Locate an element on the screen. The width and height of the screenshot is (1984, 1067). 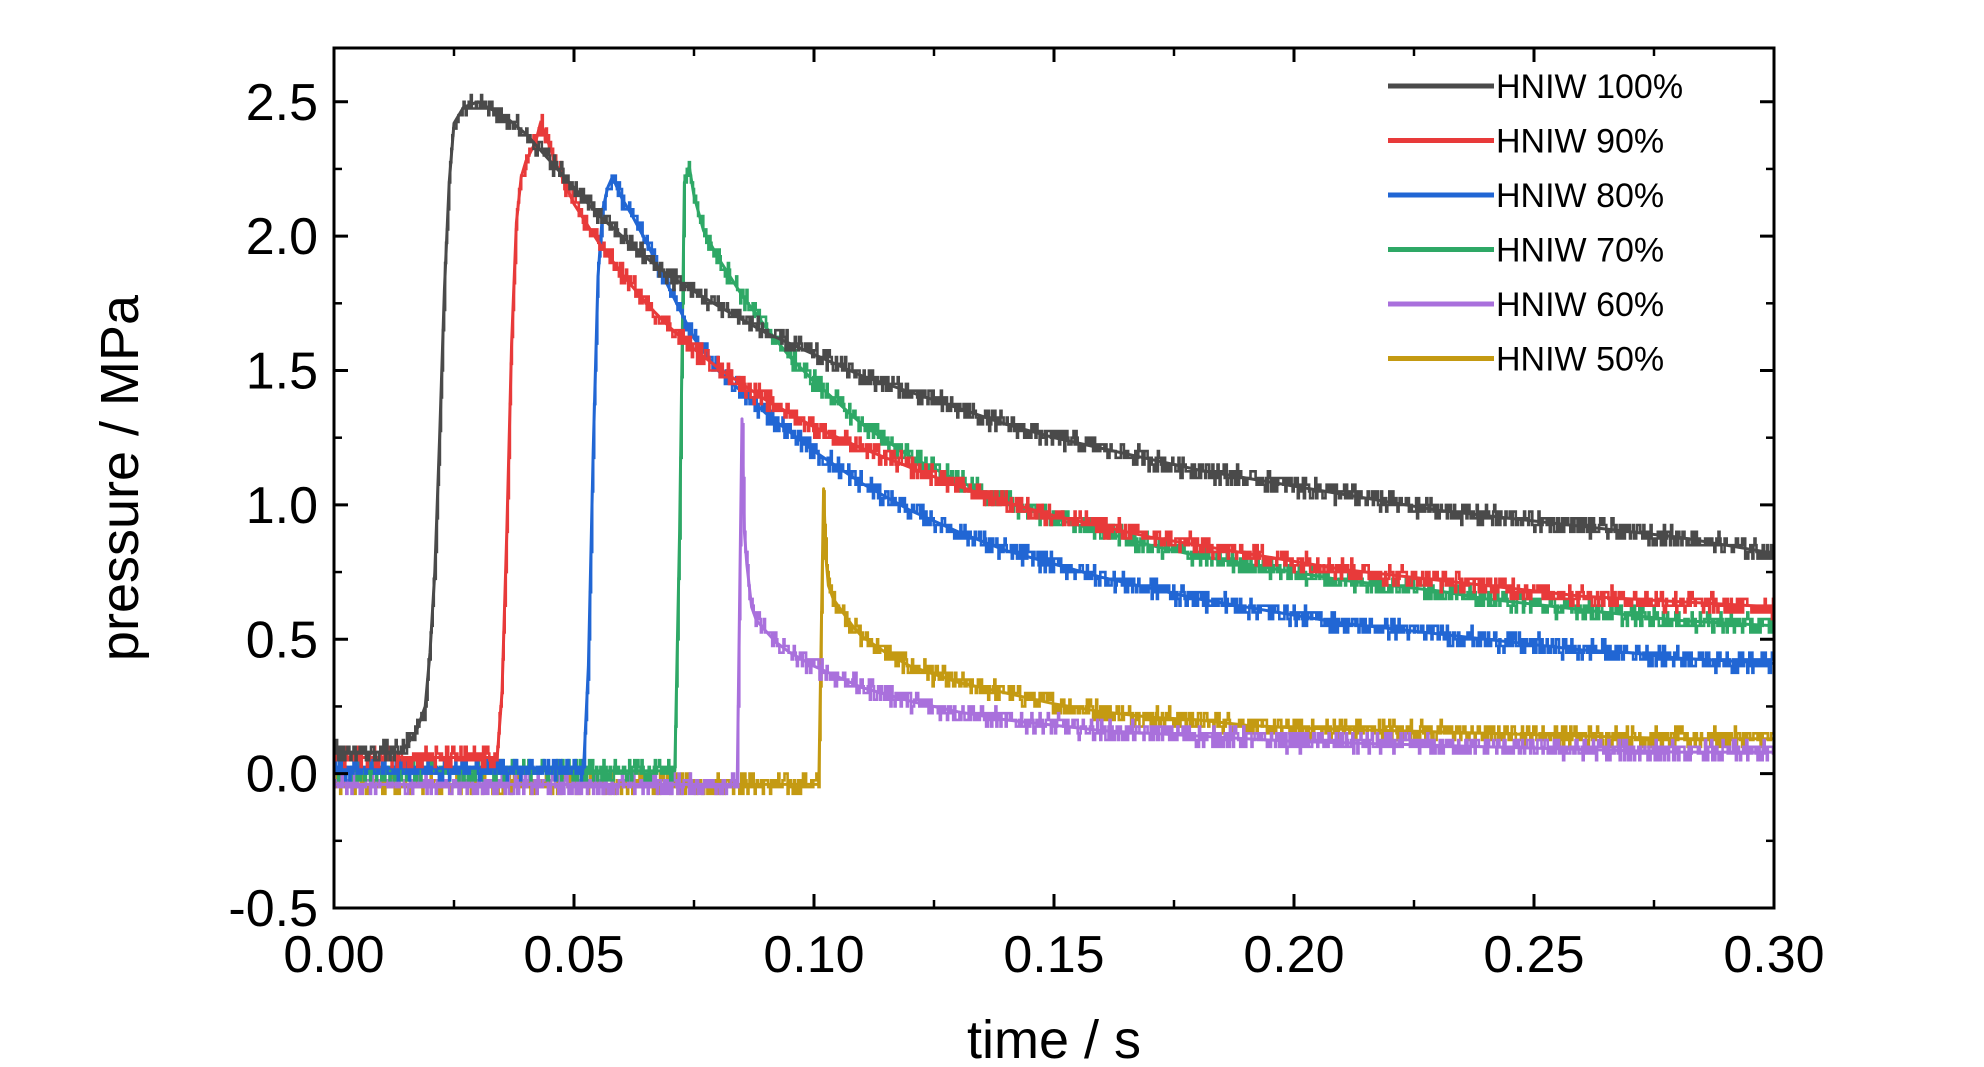
x-tick-label: 0.30 is located at coordinates (1773, 955).